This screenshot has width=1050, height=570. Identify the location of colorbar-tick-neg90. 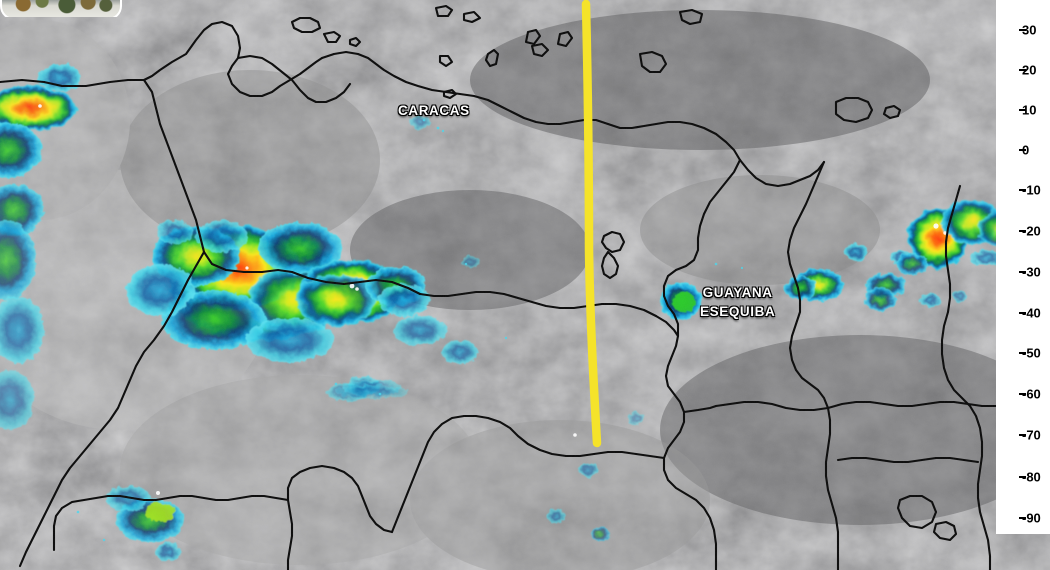
(1022, 518).